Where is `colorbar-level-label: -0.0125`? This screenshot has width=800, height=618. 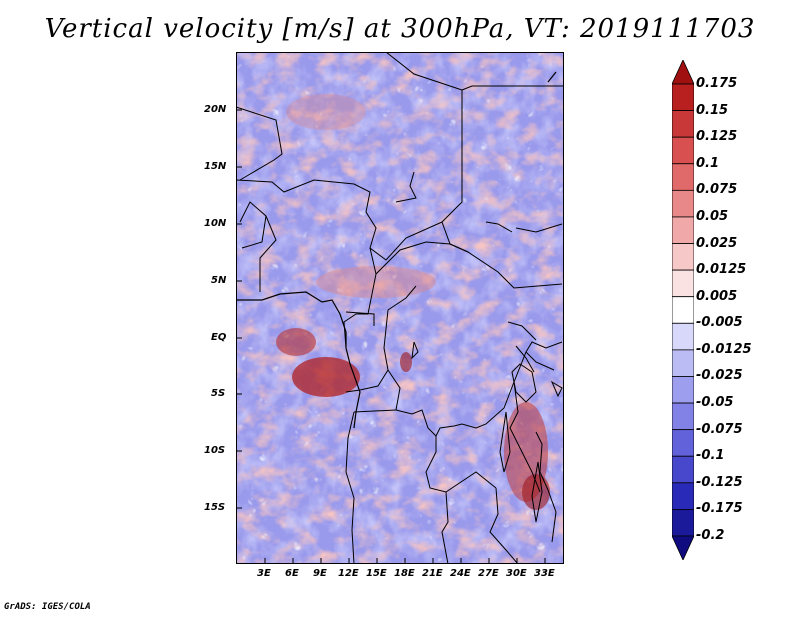
colorbar-level-label: -0.0125 is located at coordinates (724, 349).